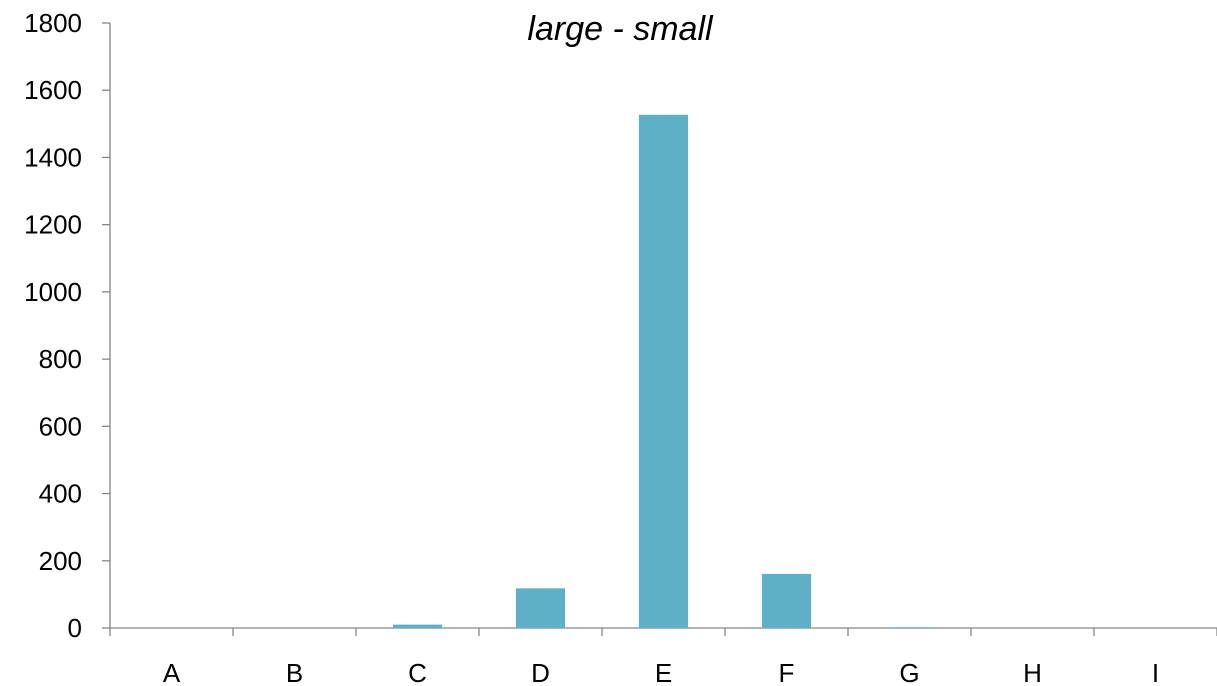  What do you see at coordinates (909, 672) in the screenshot?
I see `x-tick-label: G` at bounding box center [909, 672].